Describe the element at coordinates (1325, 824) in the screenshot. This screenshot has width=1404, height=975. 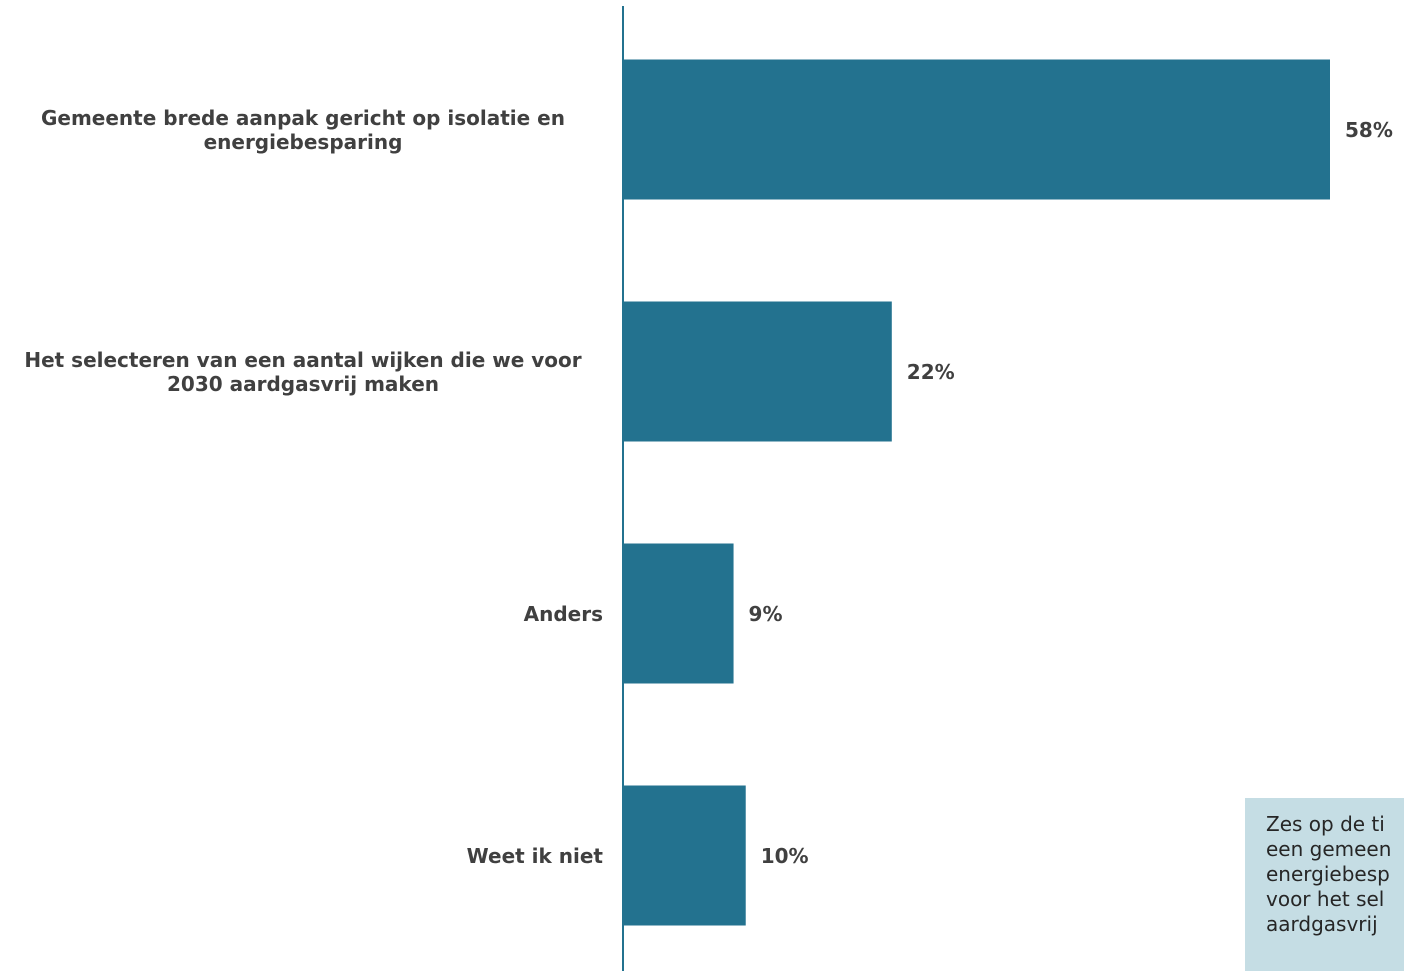
I see `callout-line: Zes op de ti` at that location.